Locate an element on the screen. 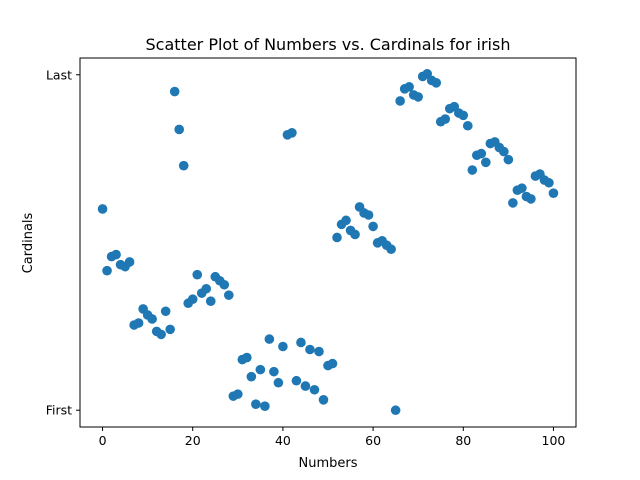  y-tick-label: Last is located at coordinates (59, 74).